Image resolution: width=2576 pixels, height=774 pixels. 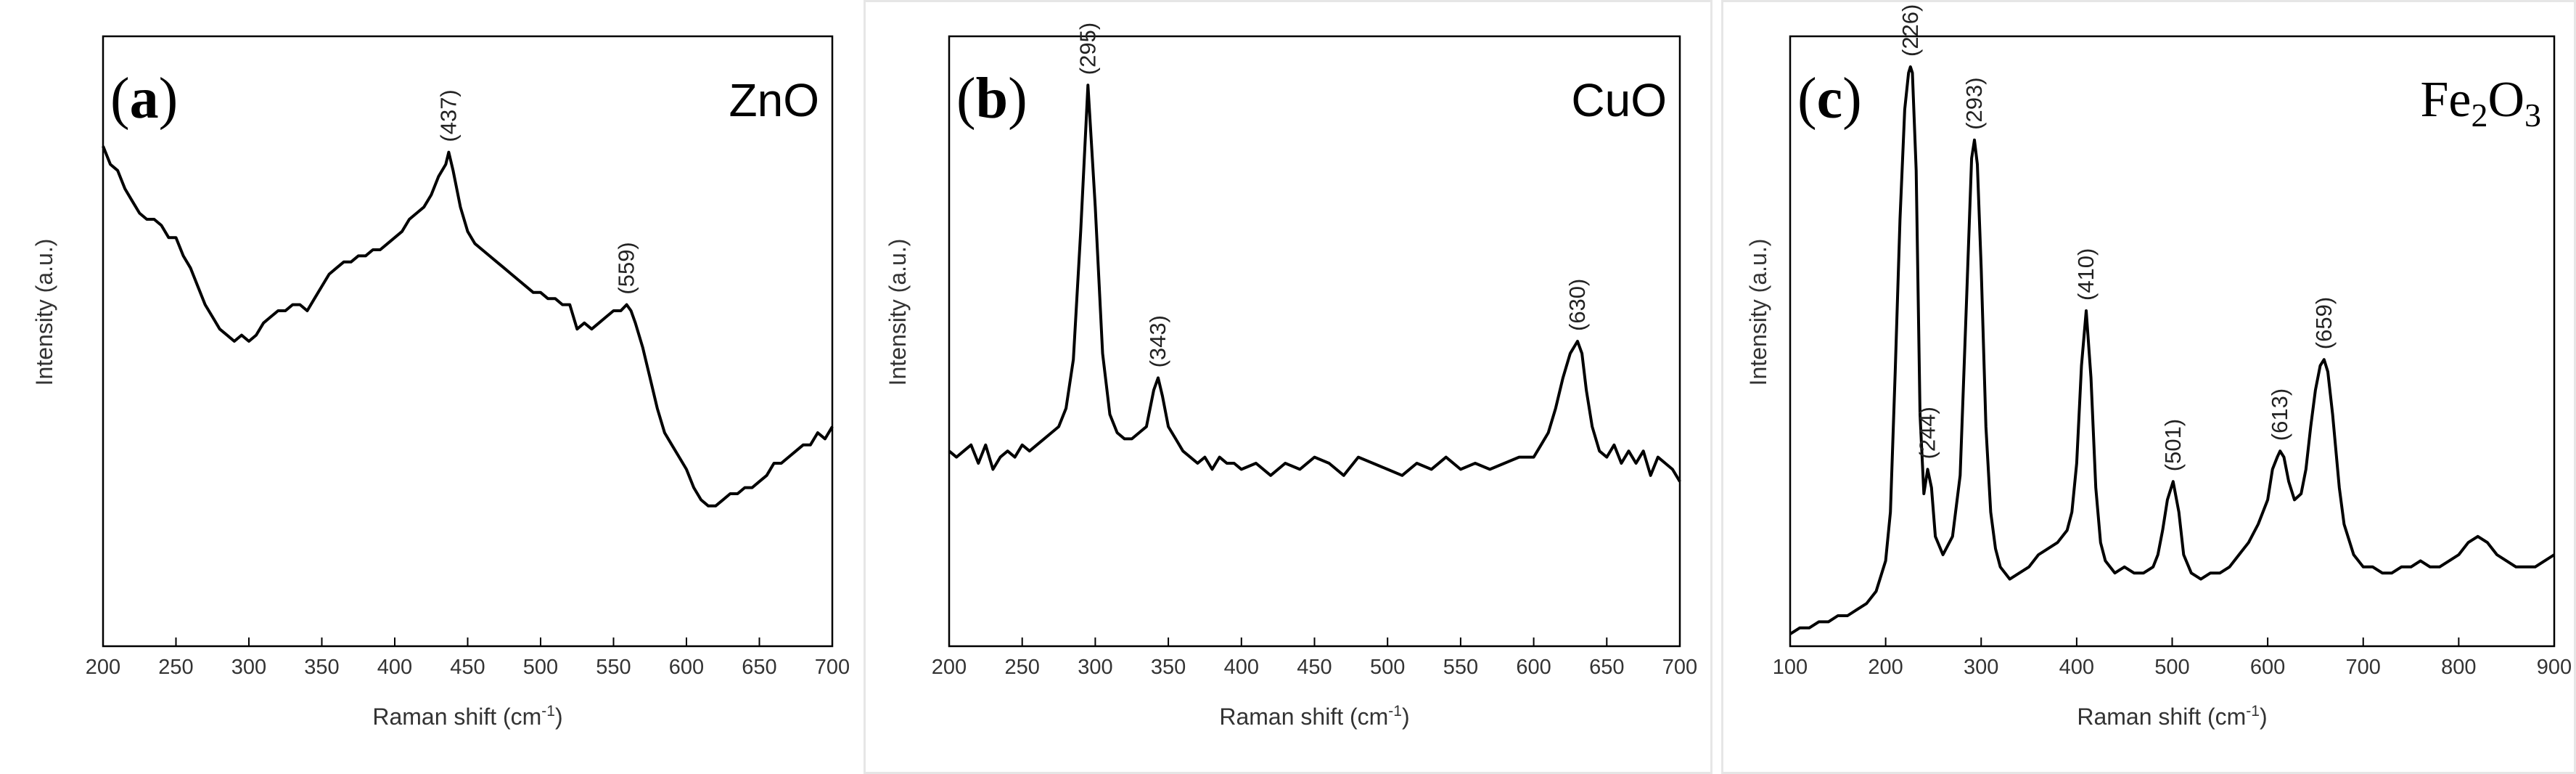 I want to click on x-tick-label: 100, so click(x=1790, y=667).